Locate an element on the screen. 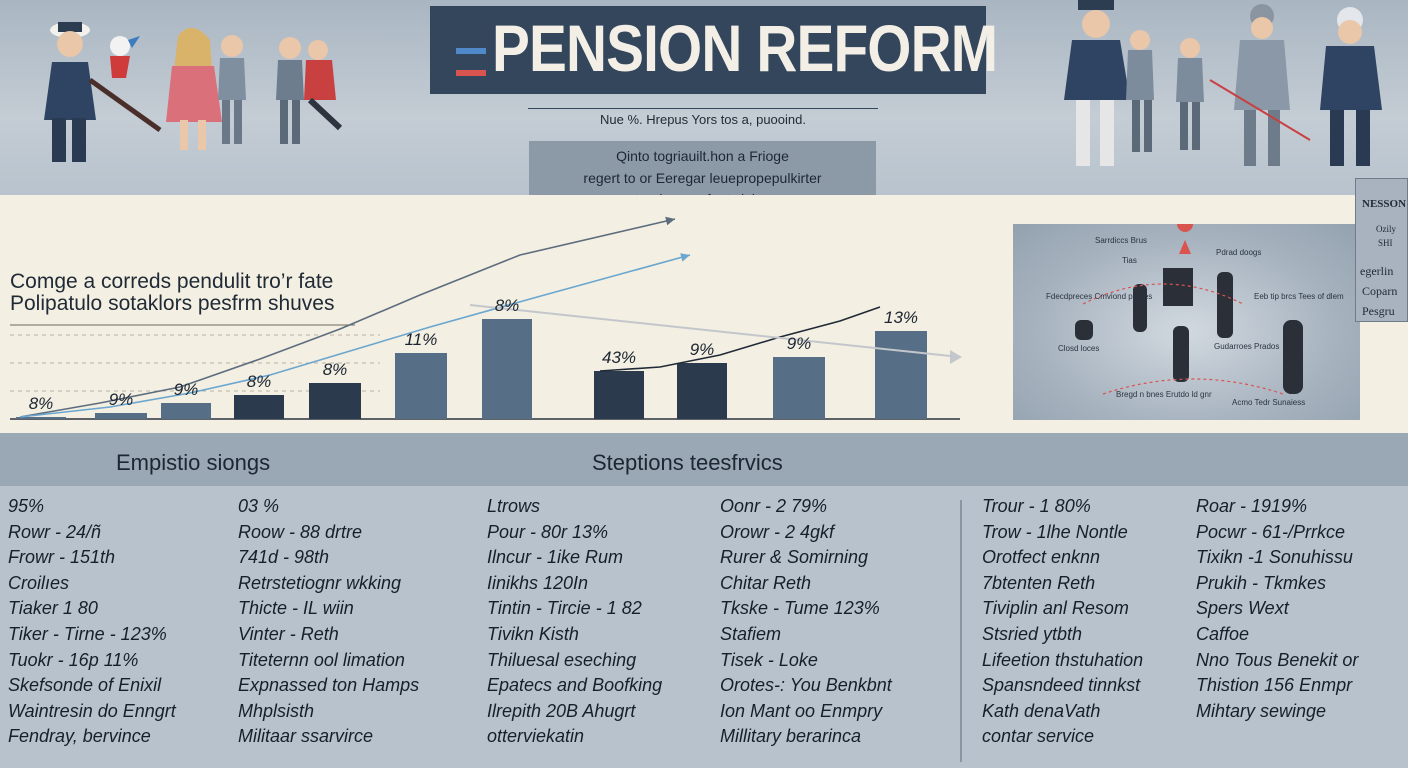 This screenshot has width=1408, height=768. list-item: Kath denaVath is located at coordinates (1041, 710).